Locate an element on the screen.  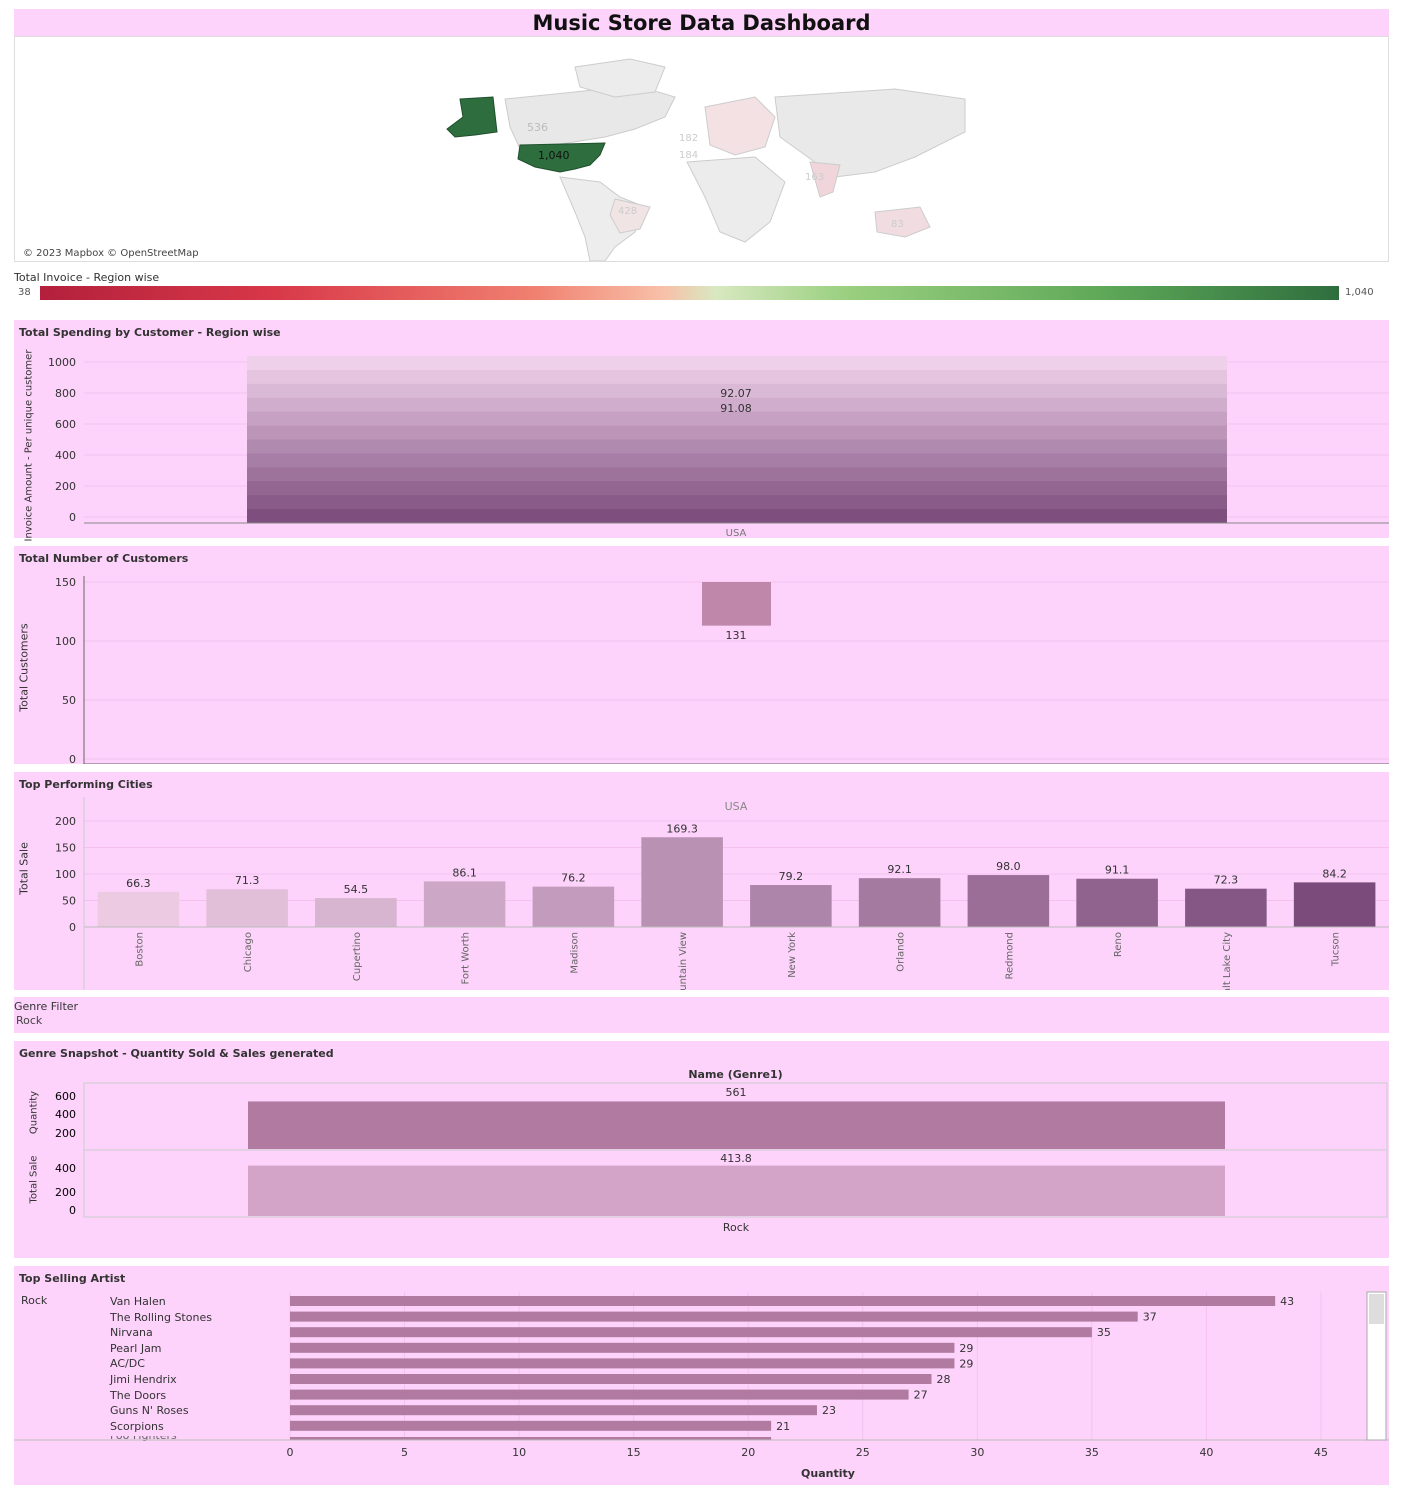
city-tick-label: Reno is located at coordinates (1118, 944).